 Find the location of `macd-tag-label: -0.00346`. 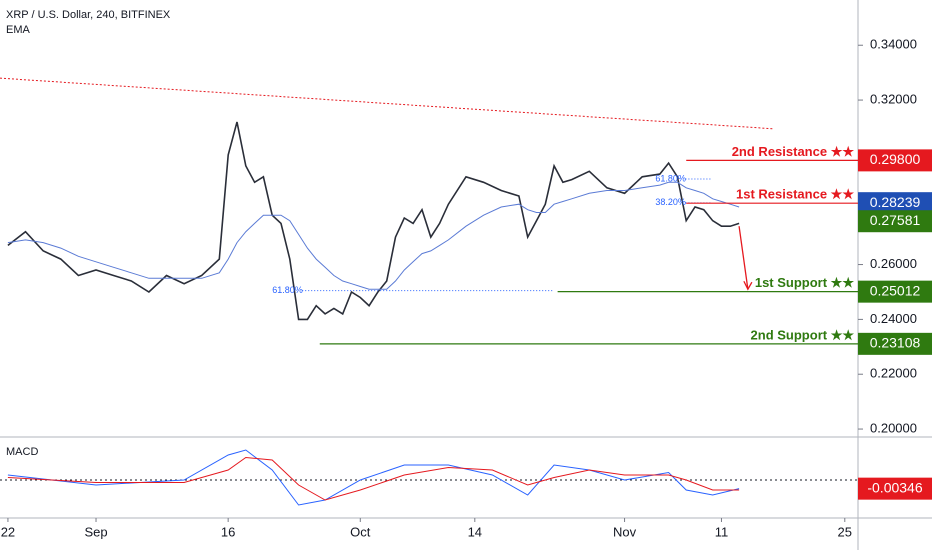

macd-tag-label: -0.00346 is located at coordinates (894, 487).